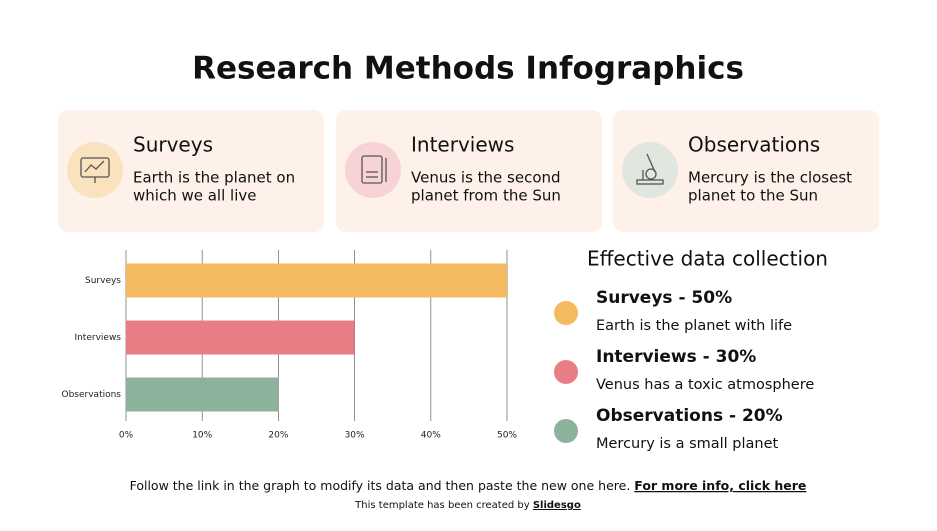 The image size is (937, 531). What do you see at coordinates (194, 196) in the screenshot?
I see `card-text: which we all live` at bounding box center [194, 196].